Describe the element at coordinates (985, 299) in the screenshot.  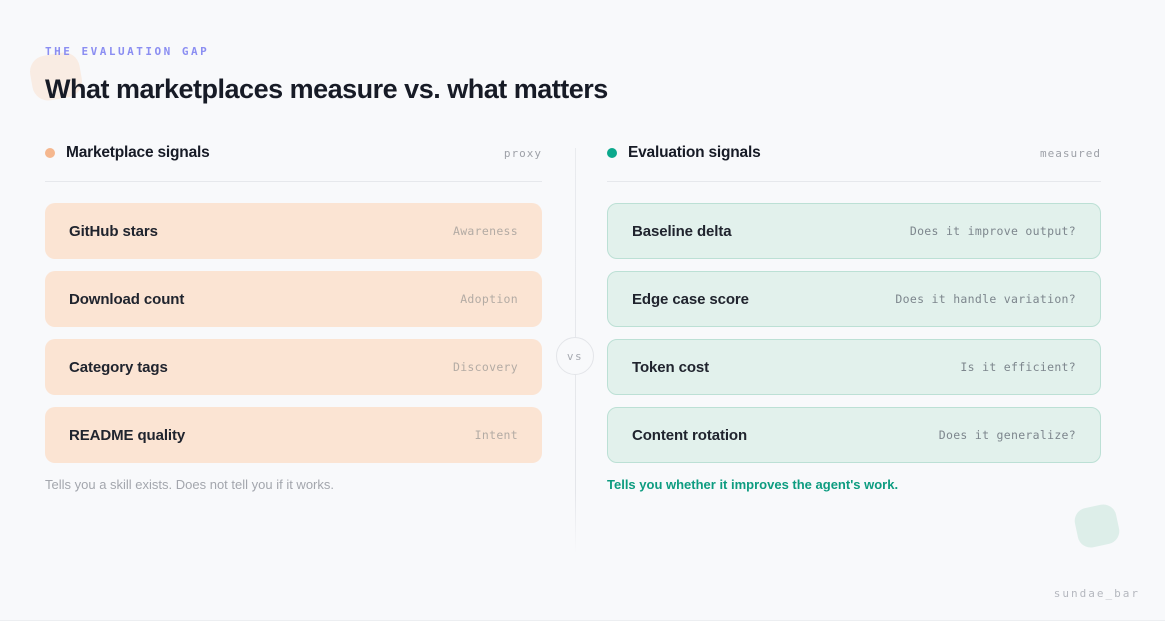
I see `card-meta: Does it handle variation?` at that location.